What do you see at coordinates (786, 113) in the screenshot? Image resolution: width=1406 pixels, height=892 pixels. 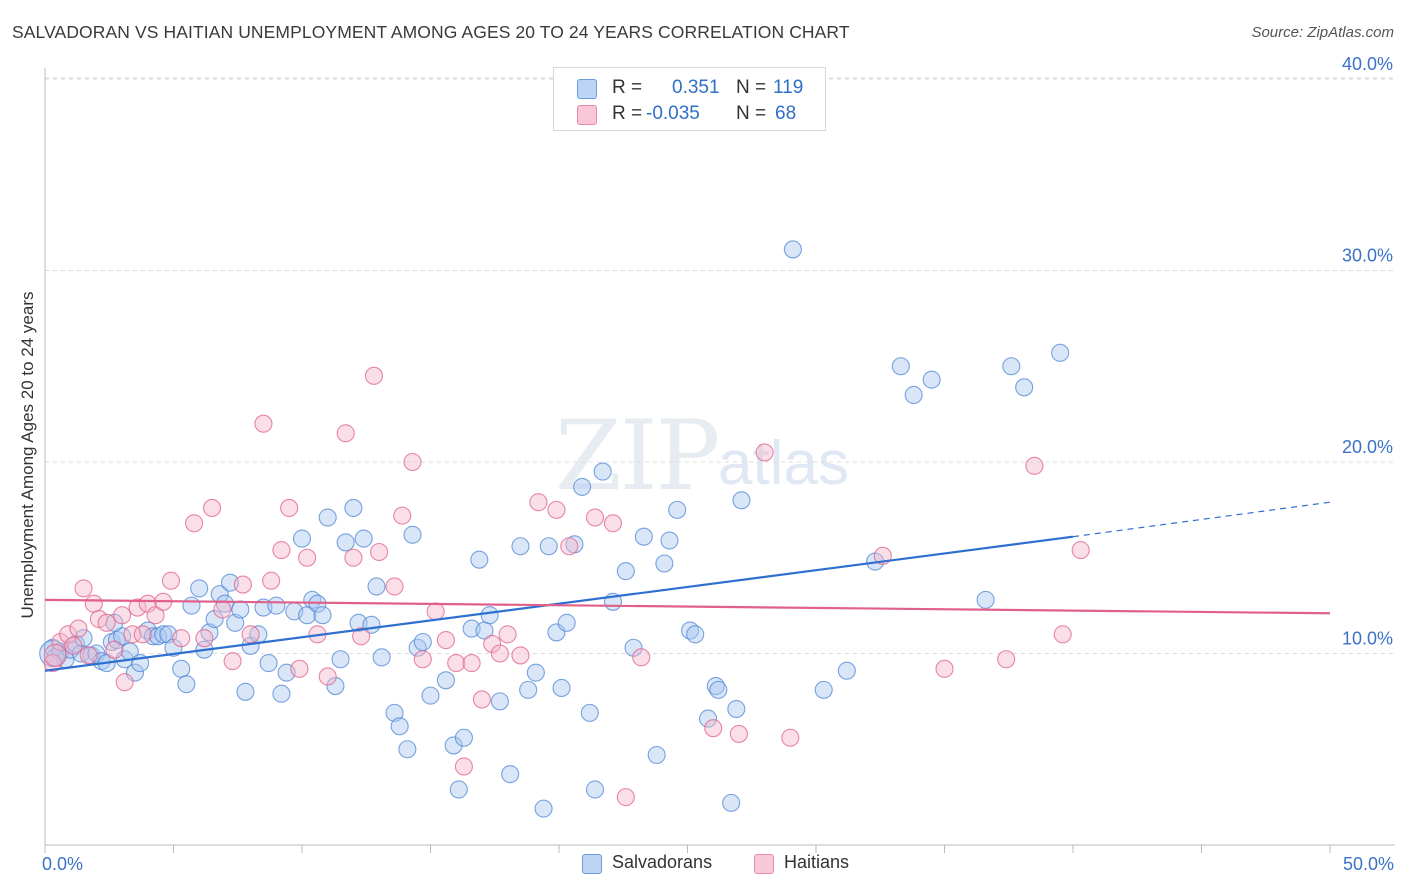 I see `legend-n-value: 68` at bounding box center [786, 113].